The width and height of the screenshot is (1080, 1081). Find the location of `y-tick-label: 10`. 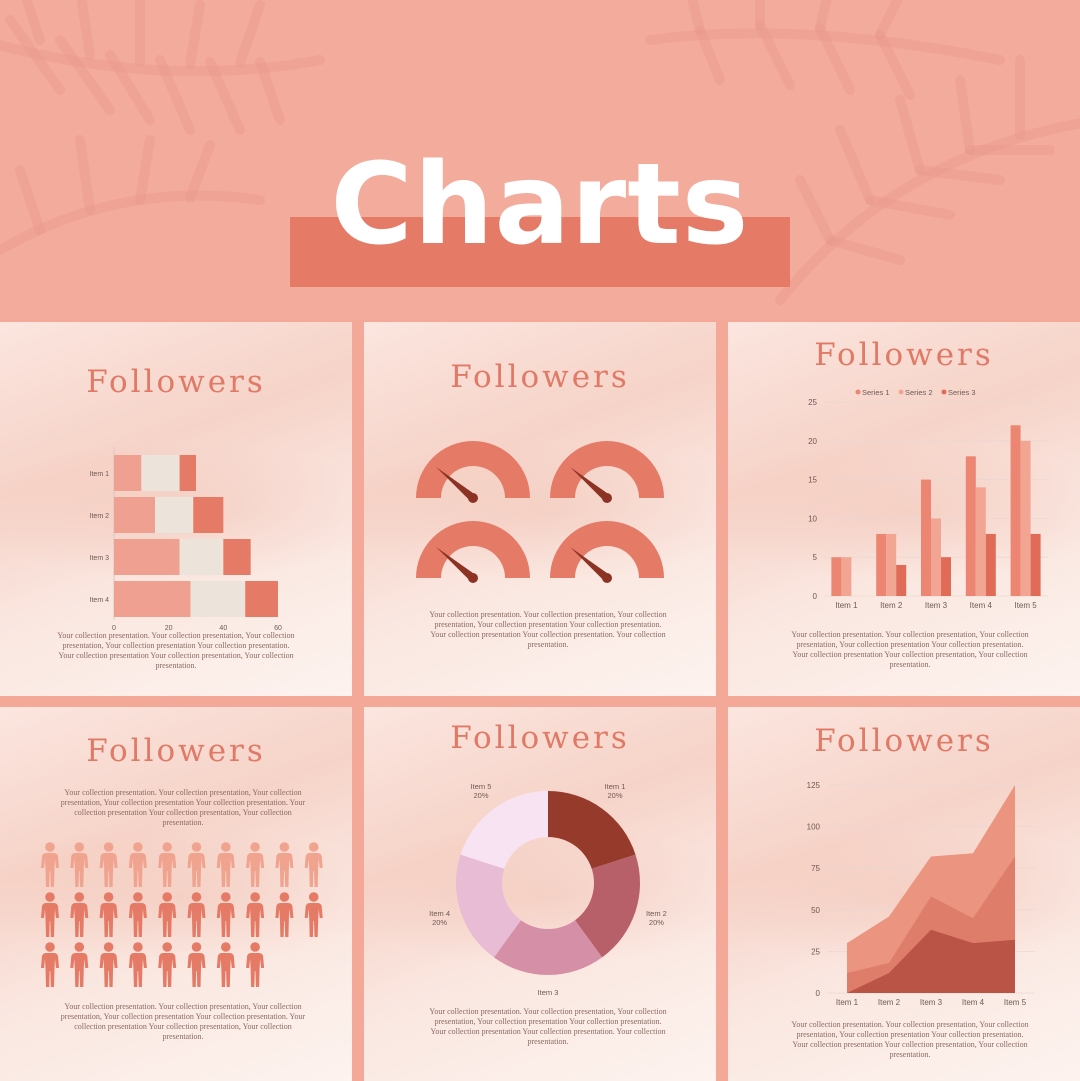

y-tick-label: 10 is located at coordinates (812, 518).